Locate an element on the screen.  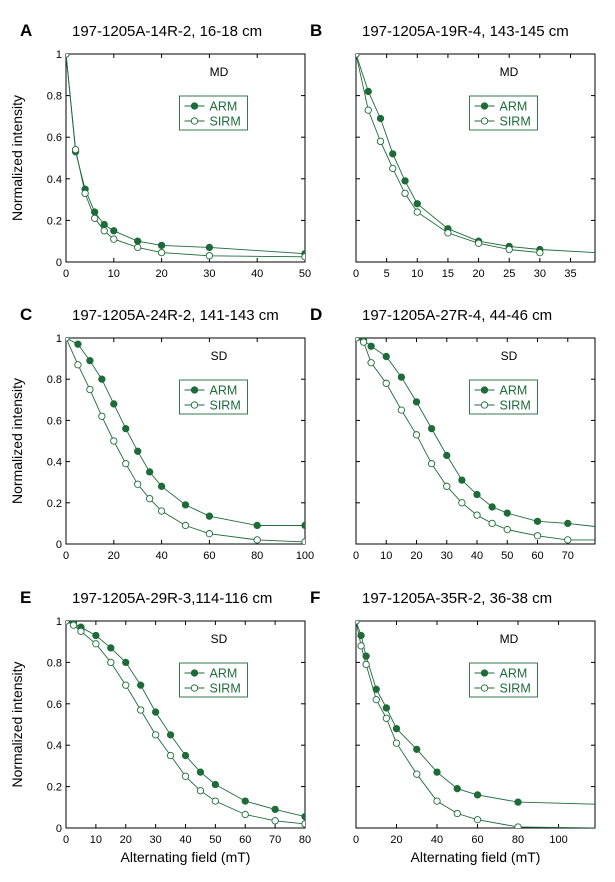
domain-annotation: MD is located at coordinates (509, 72).